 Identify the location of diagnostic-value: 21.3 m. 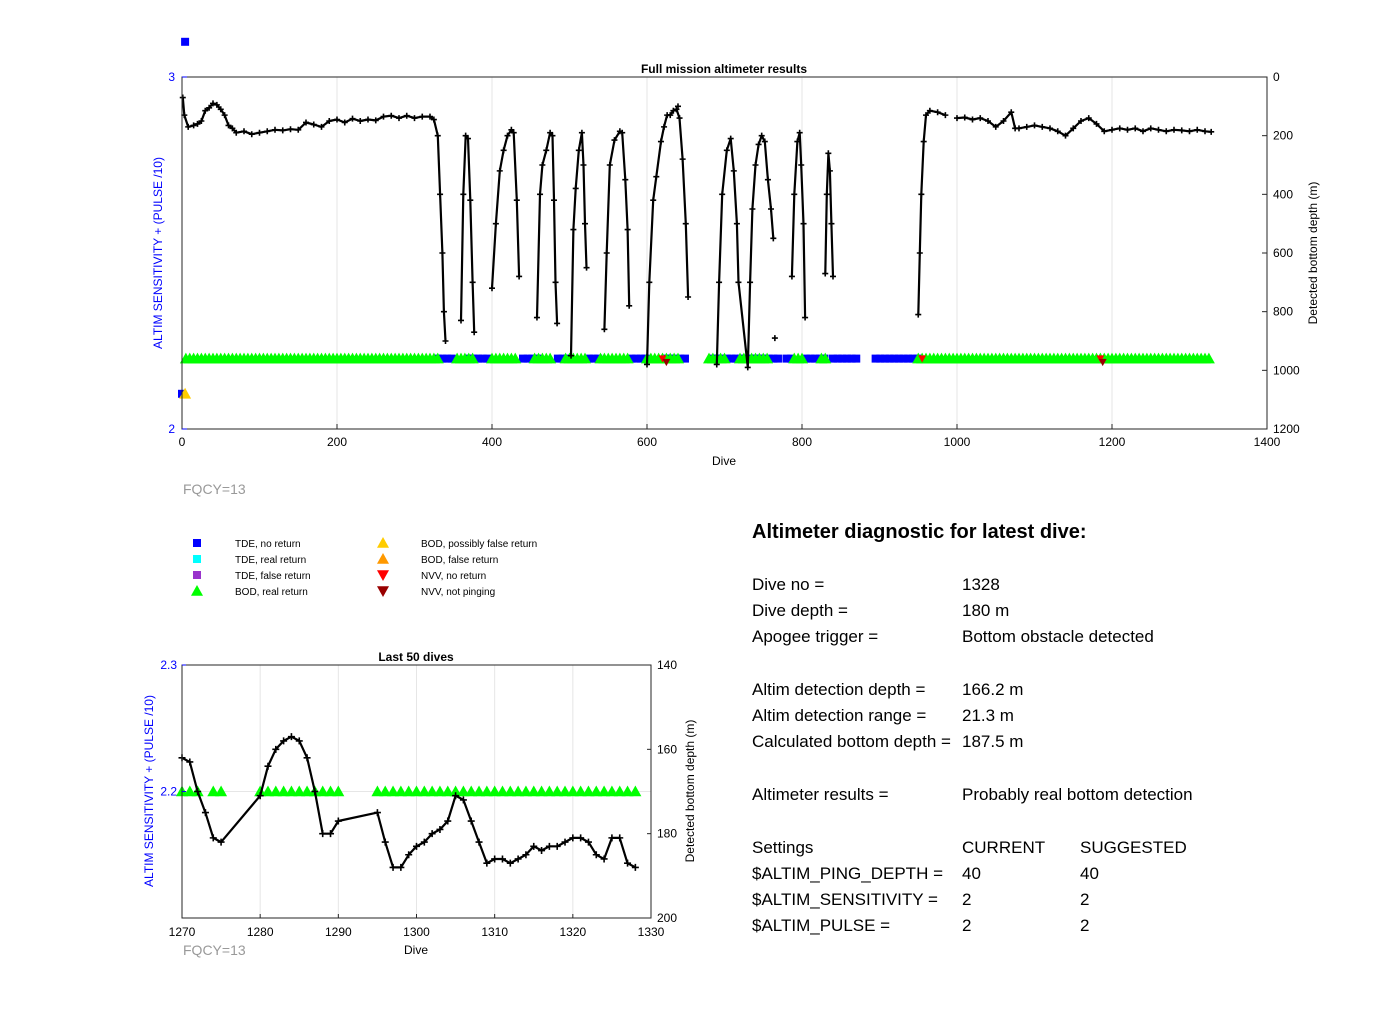
(988, 715).